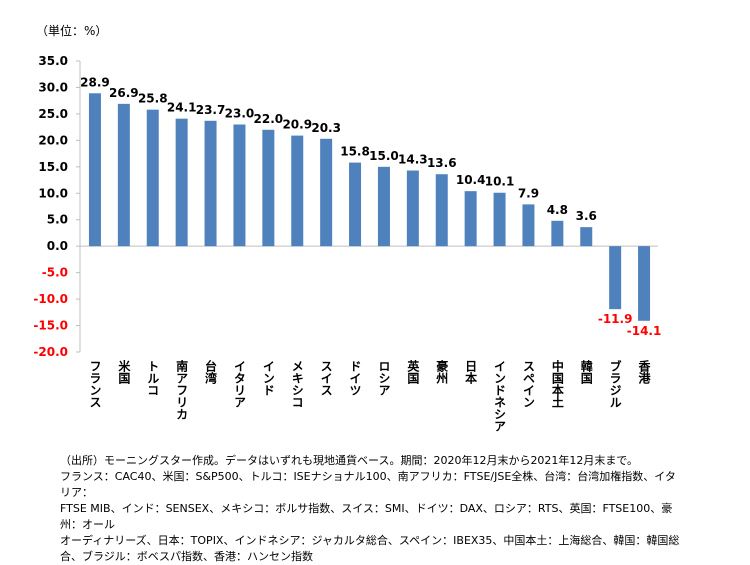 The width and height of the screenshot is (750, 565). I want to click on y-tick-label: -20.0, so click(50, 352).